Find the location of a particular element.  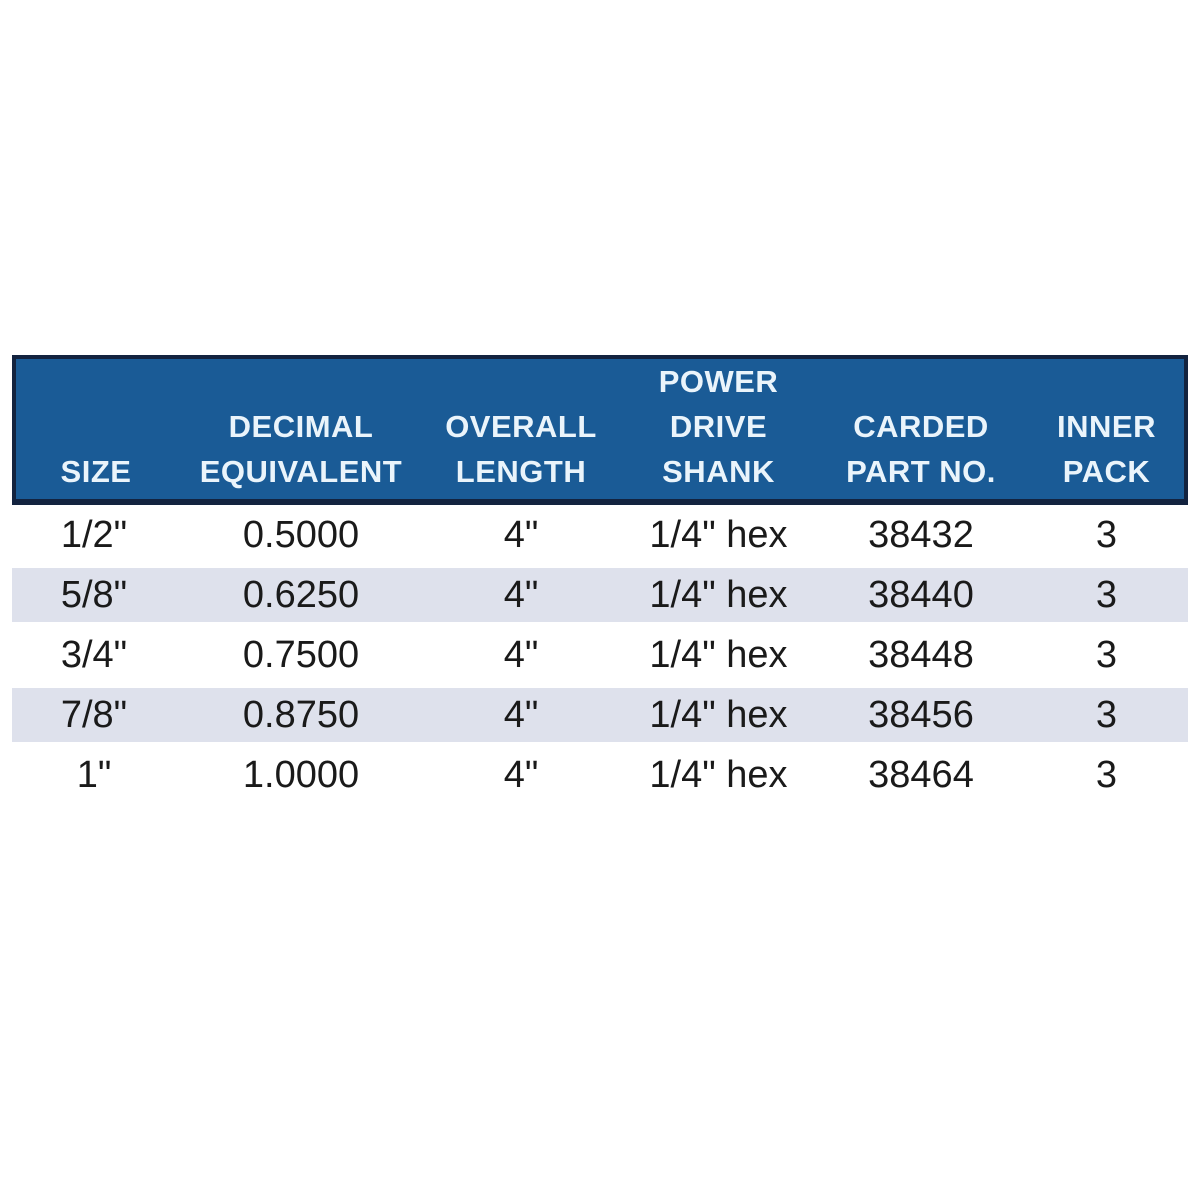

header-label: DRIVE is located at coordinates (718, 426).